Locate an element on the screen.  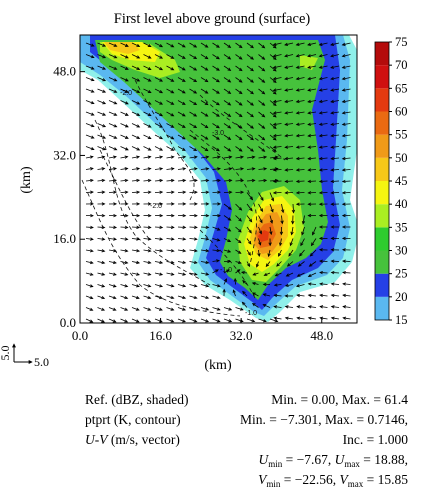
y-axis-ticks: 0.0 16.0 32.0 48.0 is located at coordinates (69, 197).